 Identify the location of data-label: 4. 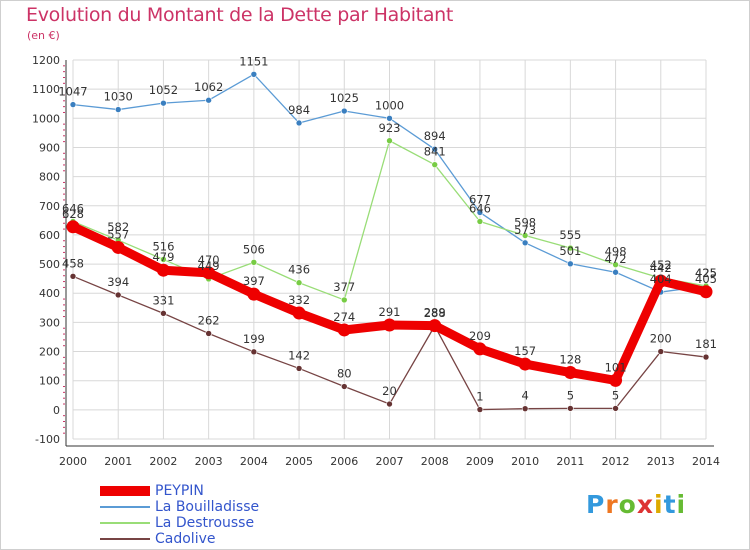
(524, 396).